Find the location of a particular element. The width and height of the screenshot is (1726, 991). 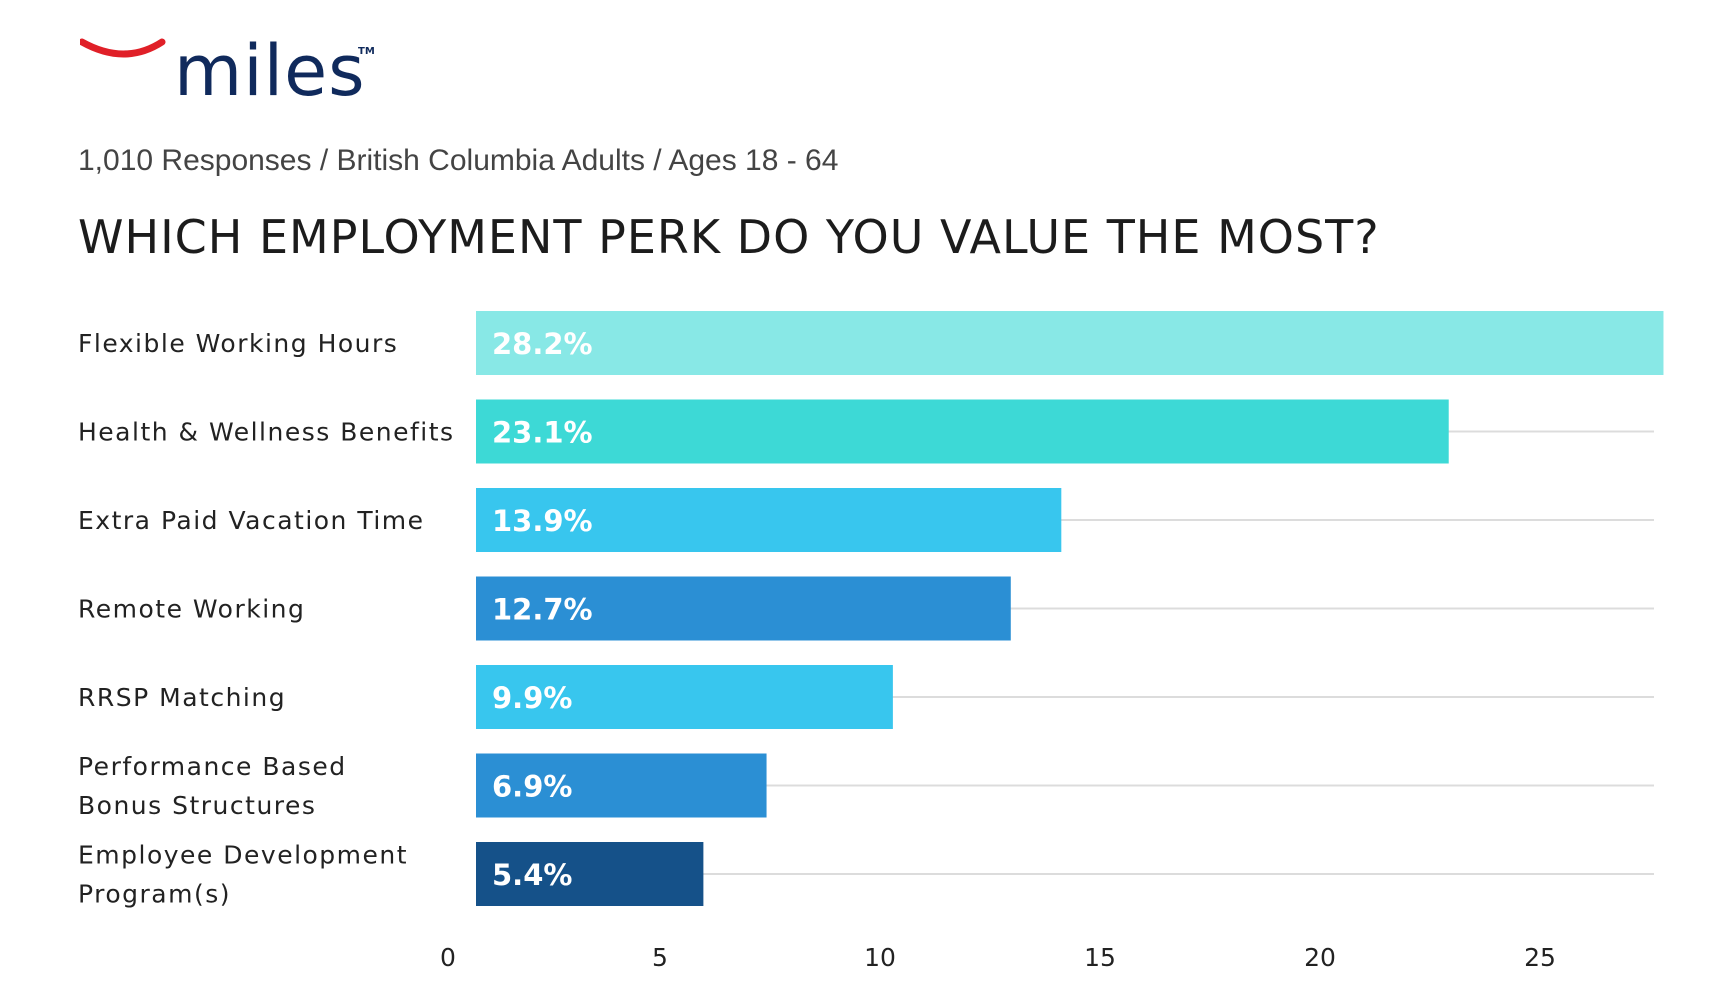

category-label-line: Extra Paid Vacation Time is located at coordinates (251, 520).